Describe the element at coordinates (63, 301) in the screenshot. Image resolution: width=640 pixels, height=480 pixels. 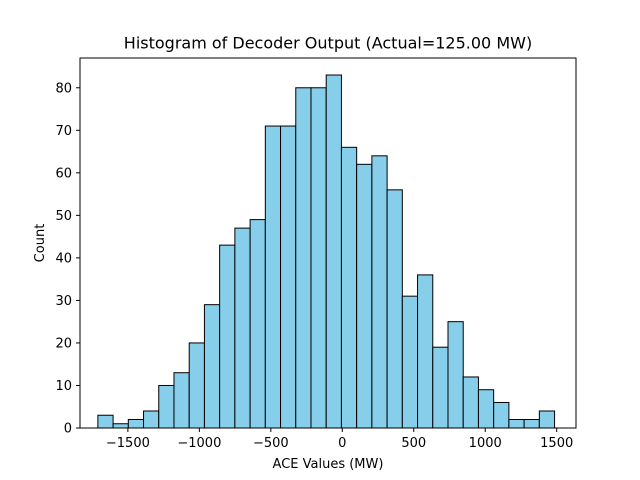
I see `y-tick-label: 30` at that location.